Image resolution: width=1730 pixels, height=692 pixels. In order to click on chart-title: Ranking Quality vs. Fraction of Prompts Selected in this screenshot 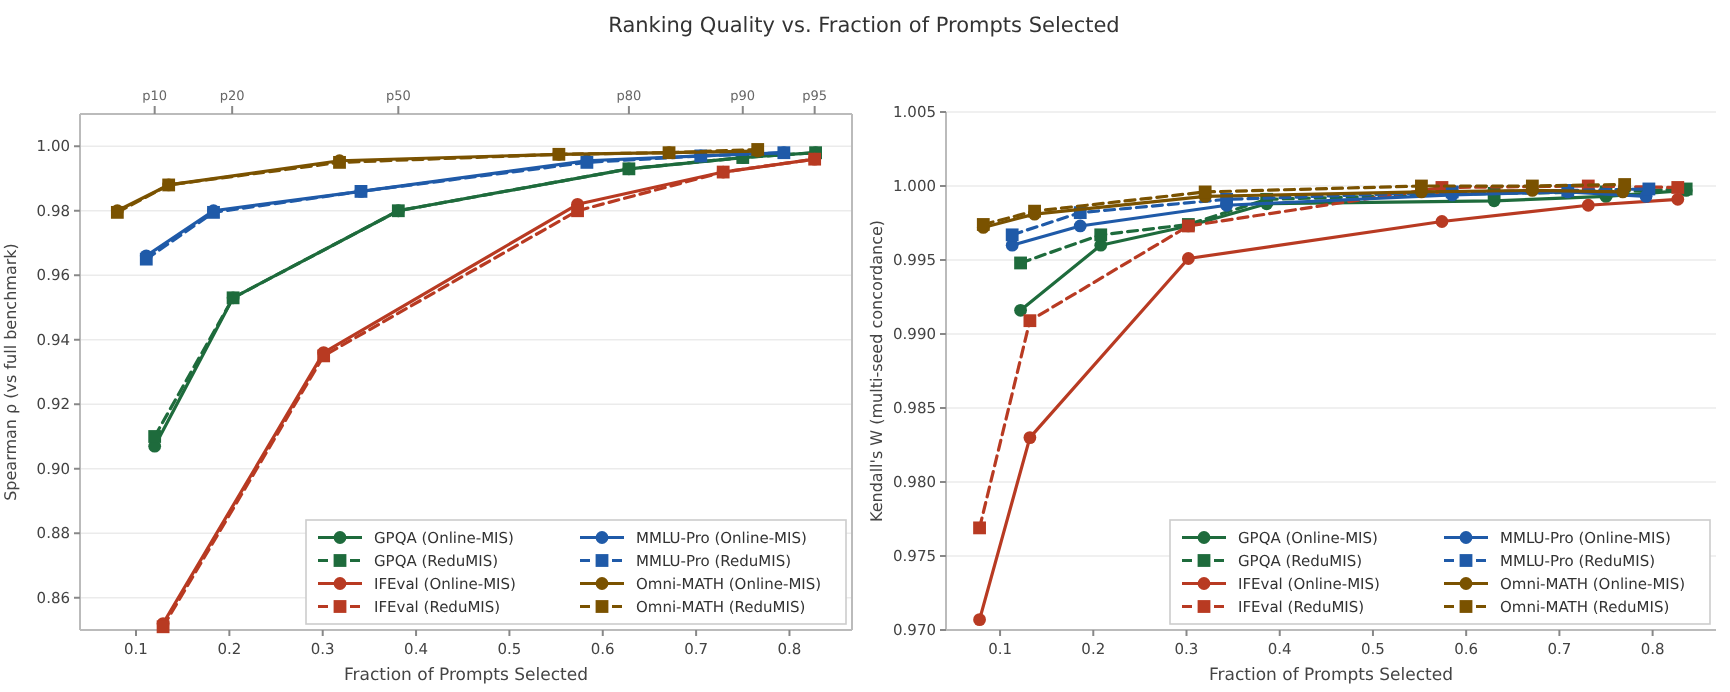, I will do `click(864, 26)`.